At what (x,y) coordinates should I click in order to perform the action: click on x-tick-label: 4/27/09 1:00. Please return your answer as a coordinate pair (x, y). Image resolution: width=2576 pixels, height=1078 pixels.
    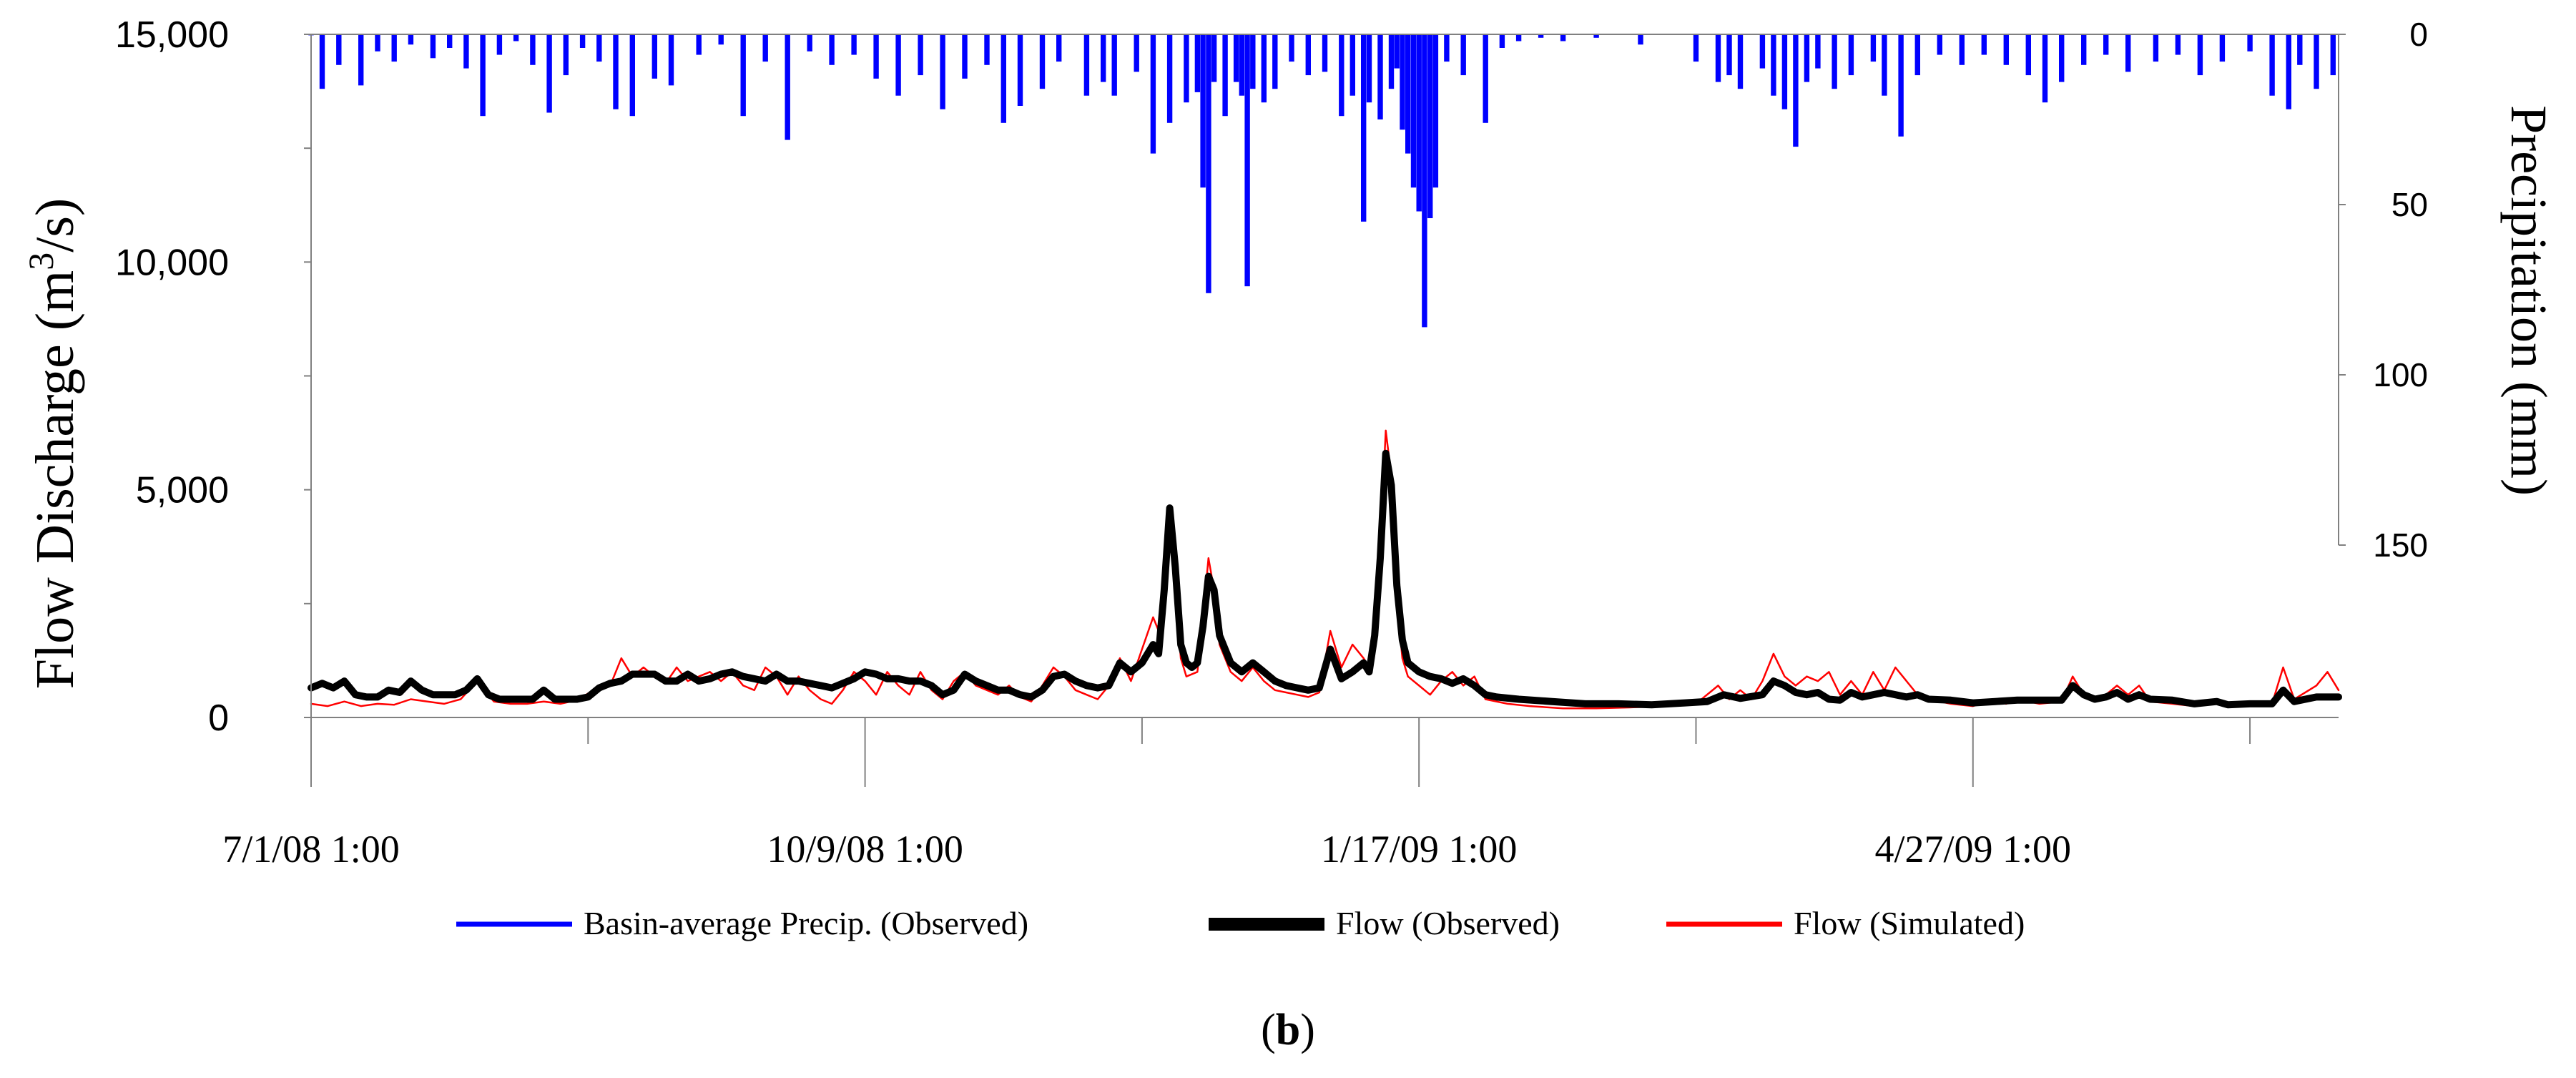
    Looking at the image, I should click on (1974, 849).